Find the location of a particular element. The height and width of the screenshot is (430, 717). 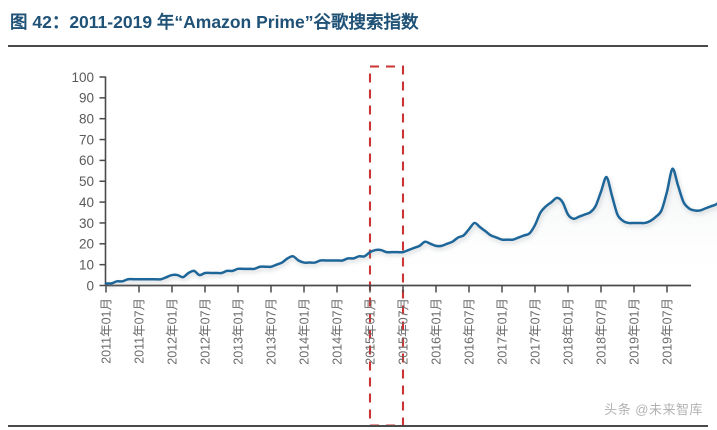

header-divider is located at coordinates (358, 46).